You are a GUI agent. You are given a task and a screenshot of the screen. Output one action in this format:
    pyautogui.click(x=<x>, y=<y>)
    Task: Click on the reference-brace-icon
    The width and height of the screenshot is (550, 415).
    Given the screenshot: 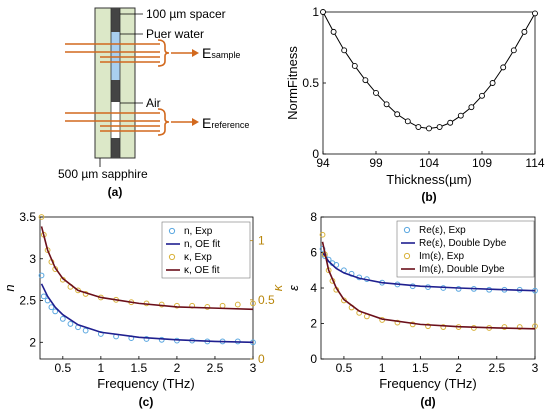 What is the action you would take?
    pyautogui.click(x=163, y=122)
    